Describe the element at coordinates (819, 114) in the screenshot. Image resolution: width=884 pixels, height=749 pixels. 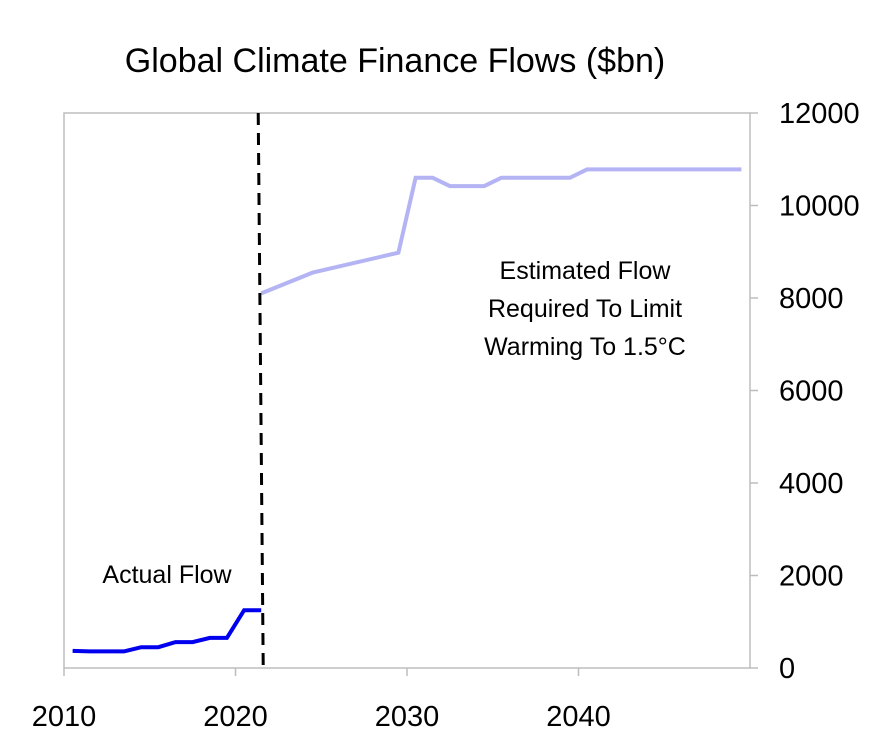
I see `y-tick-label-6: 12000` at that location.